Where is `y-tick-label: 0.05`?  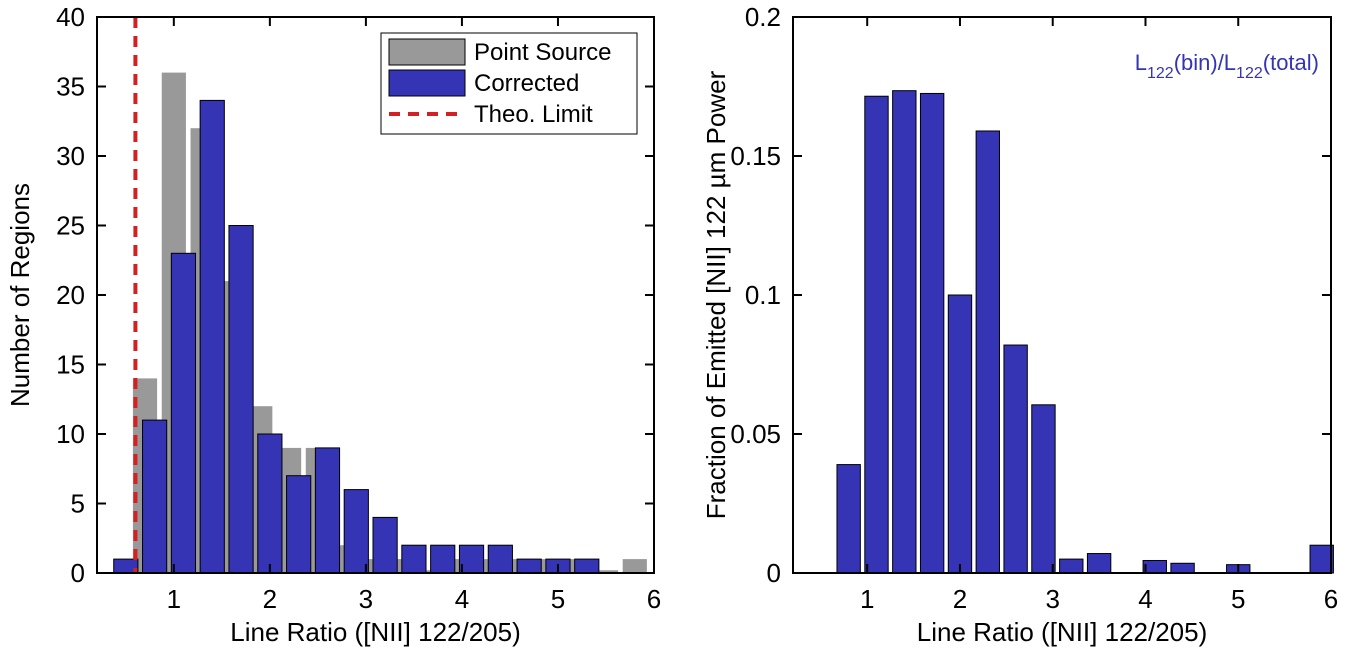 y-tick-label: 0.05 is located at coordinates (755, 434).